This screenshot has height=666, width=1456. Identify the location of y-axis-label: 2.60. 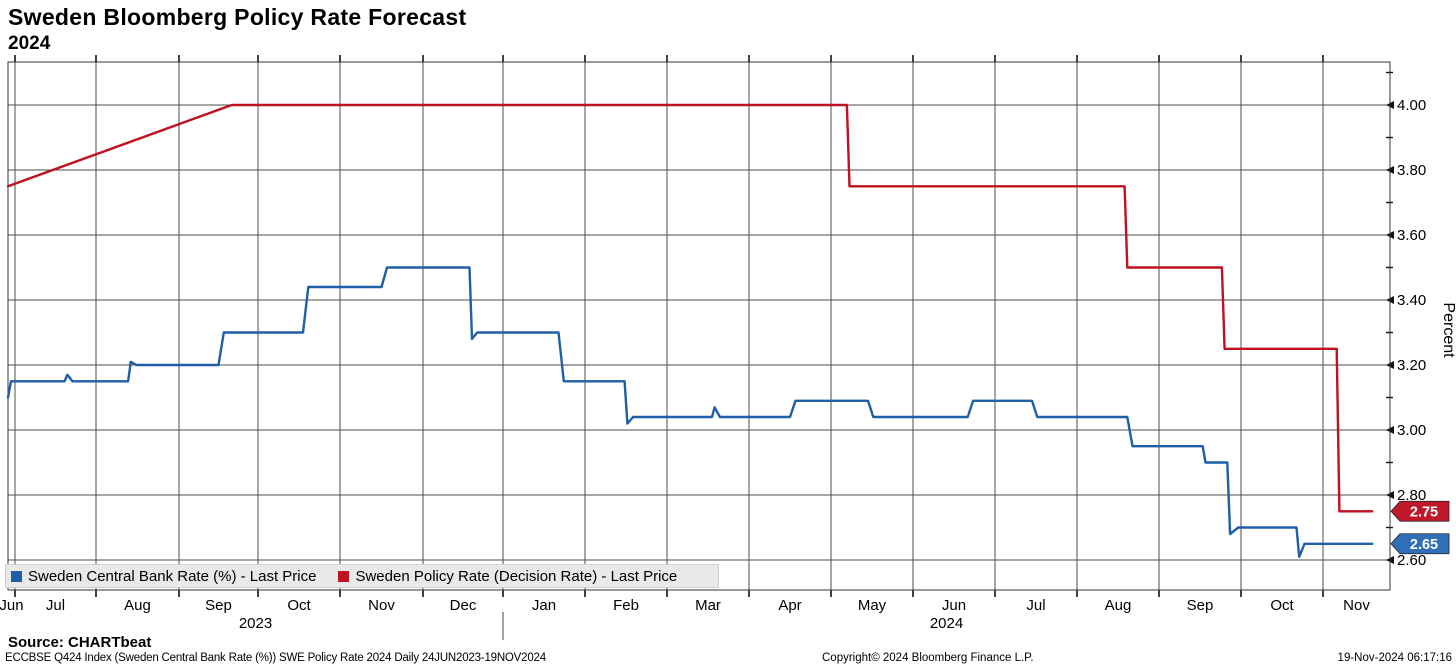
(1411, 560).